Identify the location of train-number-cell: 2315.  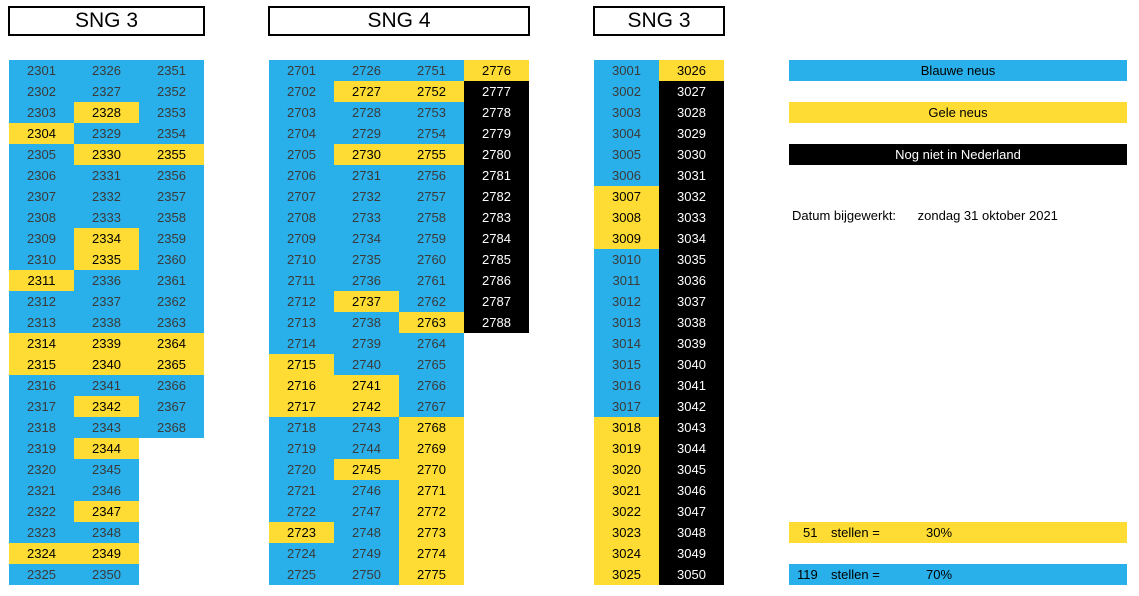
(41, 364).